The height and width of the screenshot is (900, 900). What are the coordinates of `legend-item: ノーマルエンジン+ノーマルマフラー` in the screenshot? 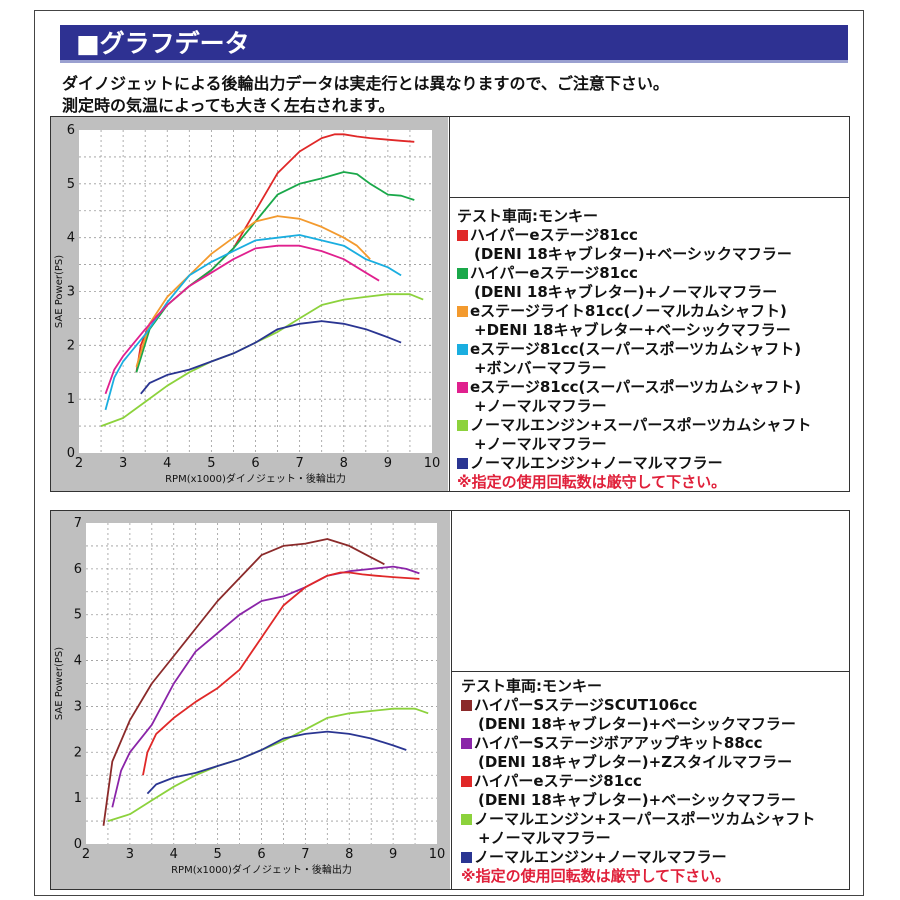 It's located at (638, 857).